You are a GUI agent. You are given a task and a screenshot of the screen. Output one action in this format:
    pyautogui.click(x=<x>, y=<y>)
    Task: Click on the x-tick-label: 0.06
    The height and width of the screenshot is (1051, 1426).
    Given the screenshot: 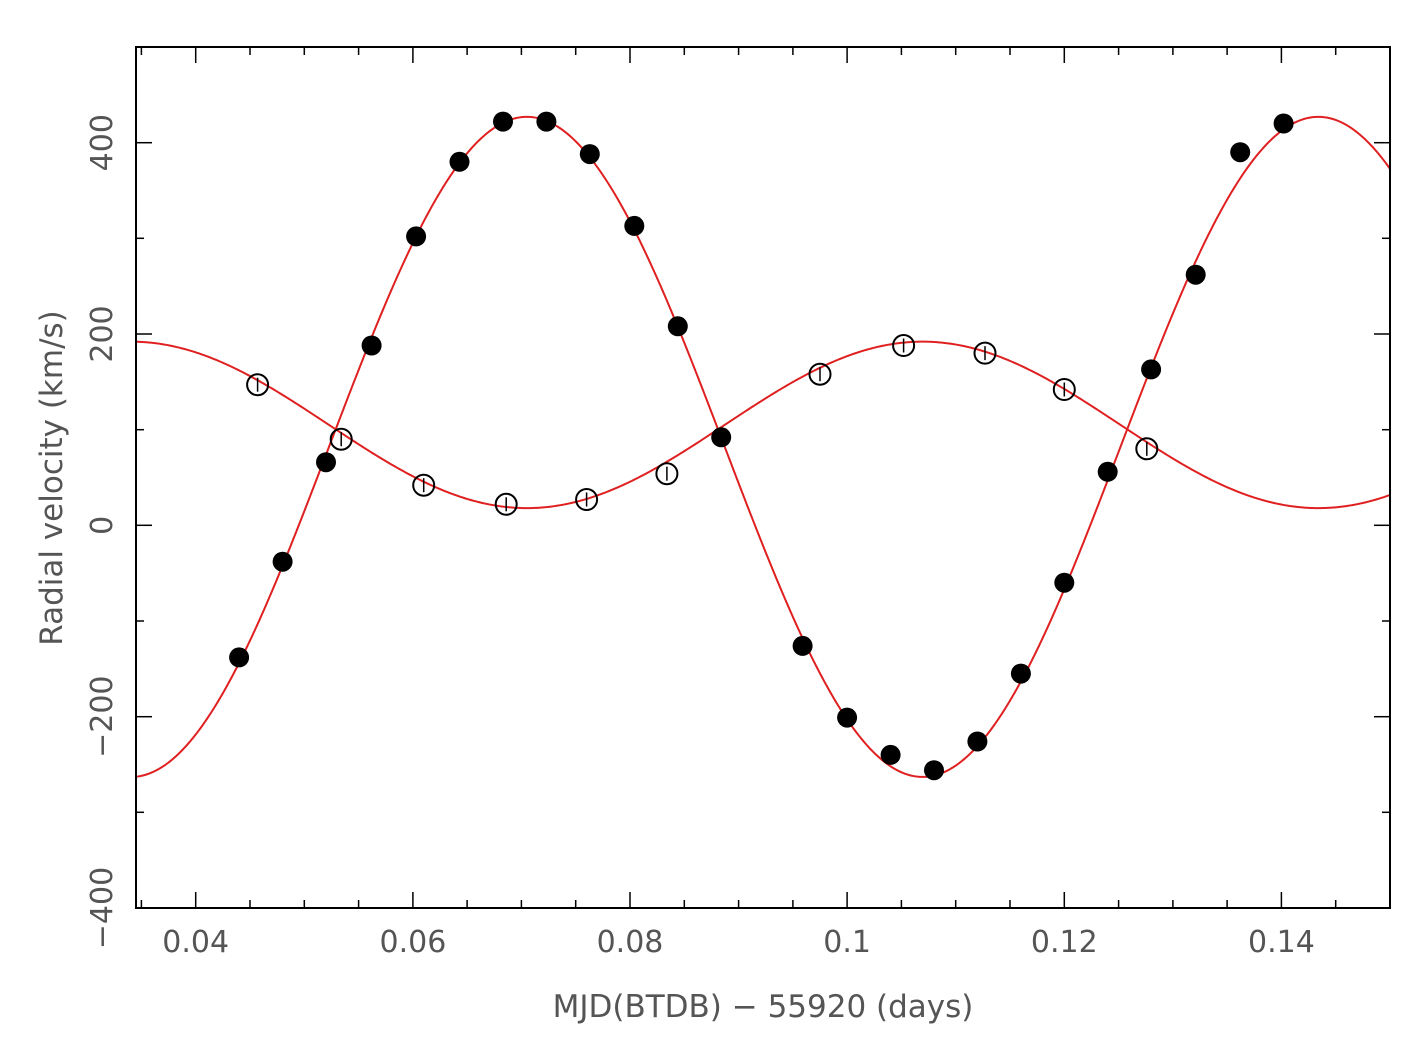 What is the action you would take?
    pyautogui.click(x=413, y=942)
    